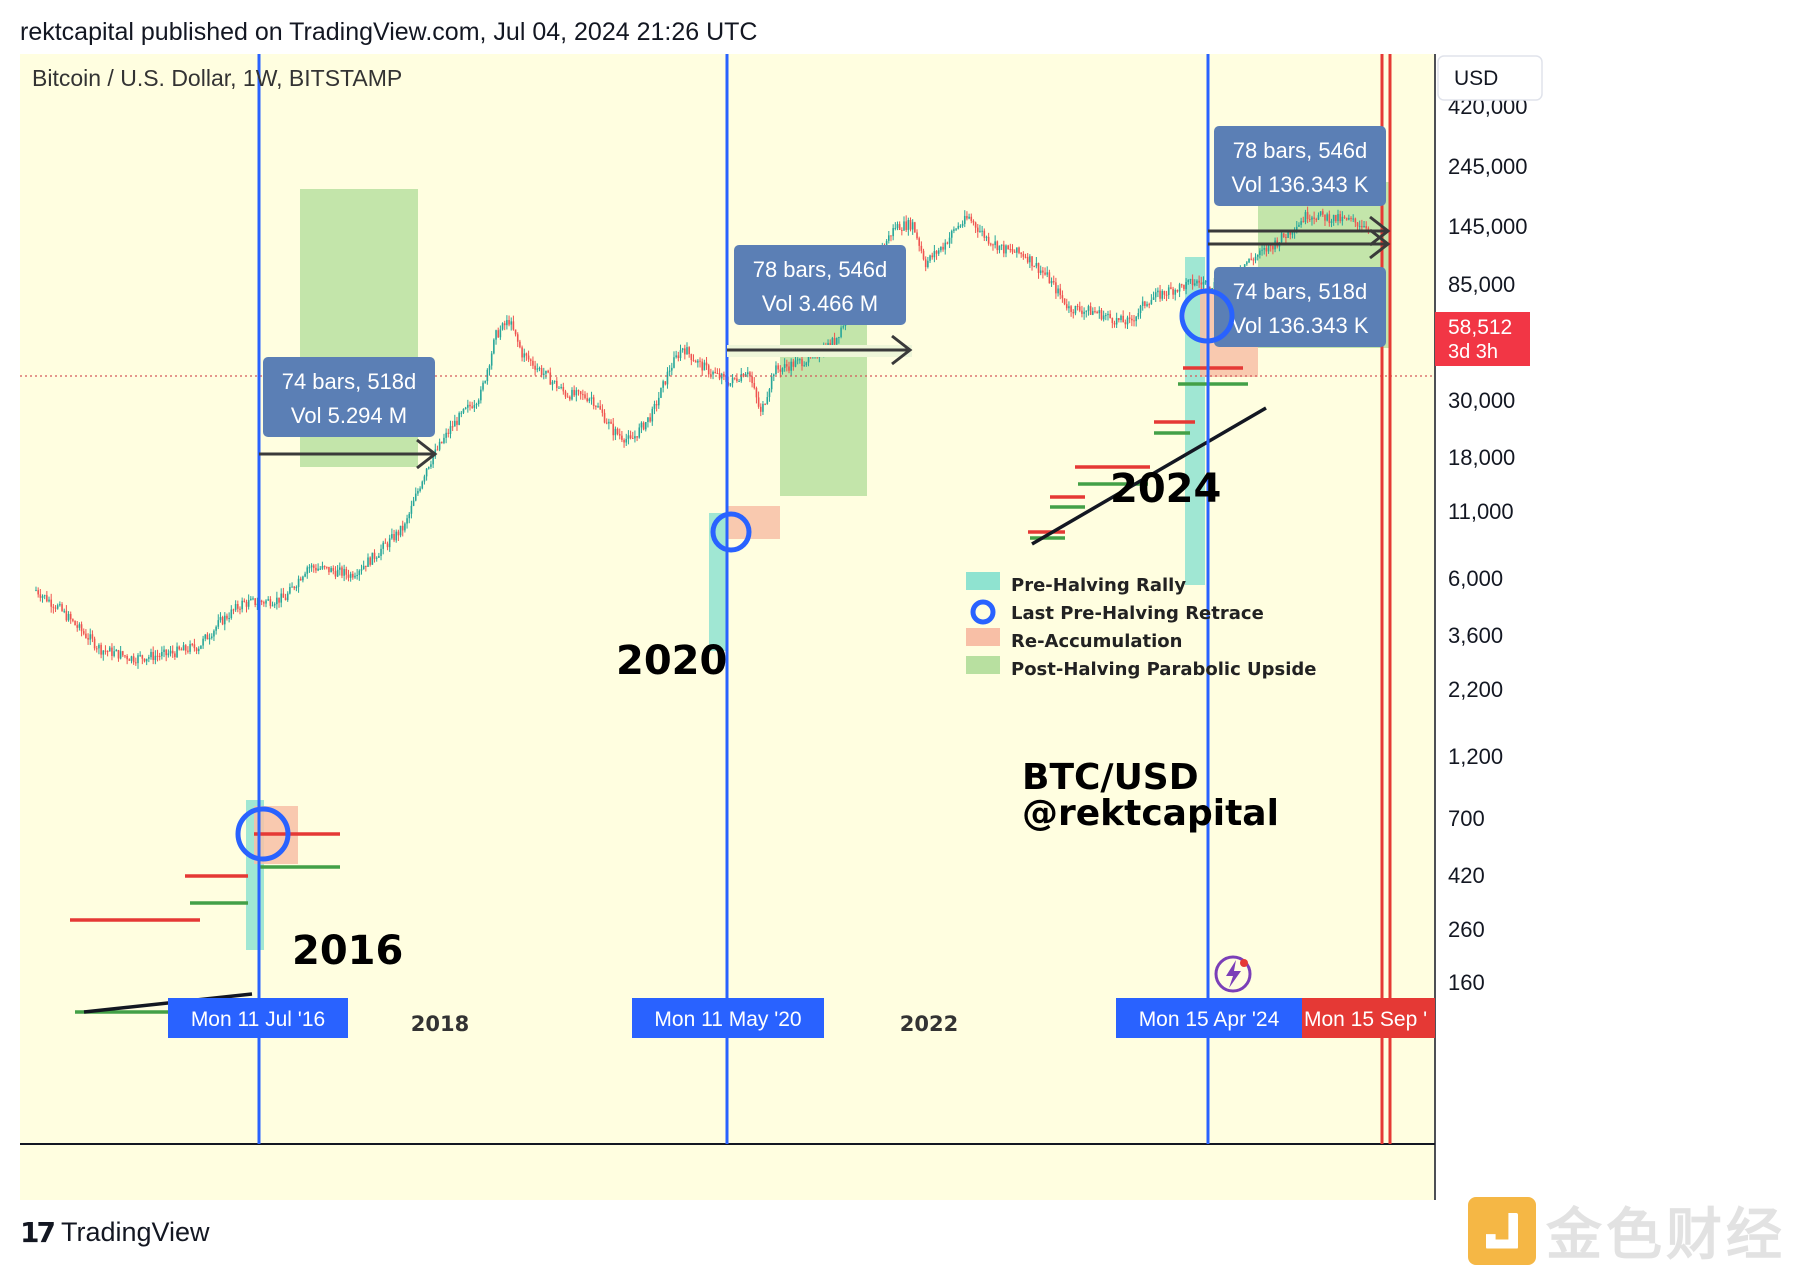 The height and width of the screenshot is (1271, 1794). What do you see at coordinates (1110, 777) in the screenshot?
I see `annotation-pair: BTC/USD` at bounding box center [1110, 777].